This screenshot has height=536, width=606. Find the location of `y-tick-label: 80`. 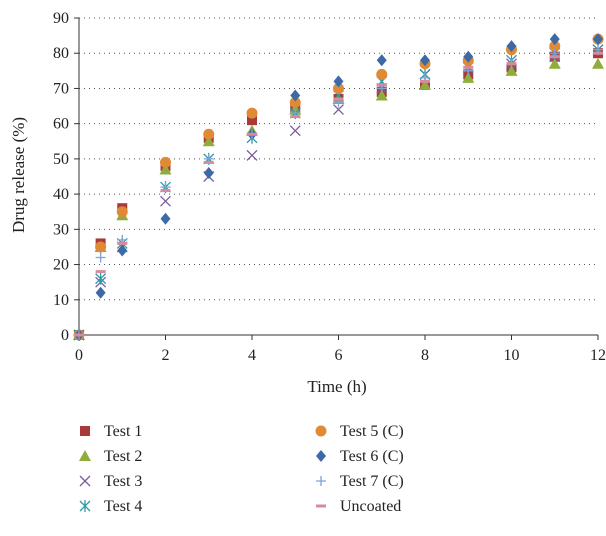

y-tick-label: 80 is located at coordinates (61, 53).